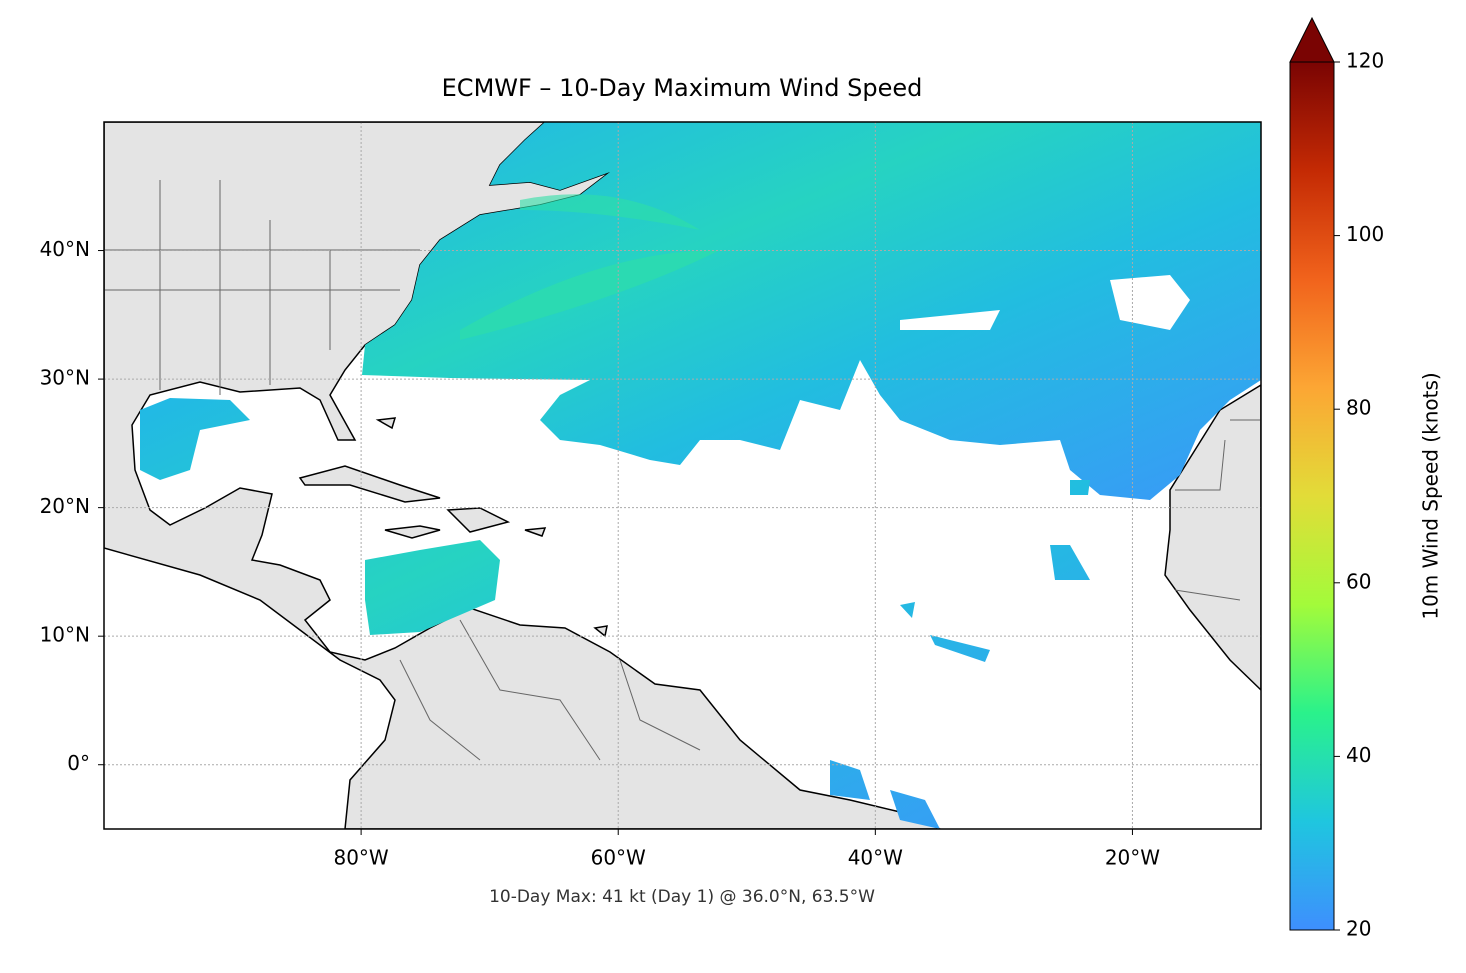  Describe the element at coordinates (1431, 495) in the screenshot. I see `colorbar-label: 10m Wind Speed (knots)` at that location.